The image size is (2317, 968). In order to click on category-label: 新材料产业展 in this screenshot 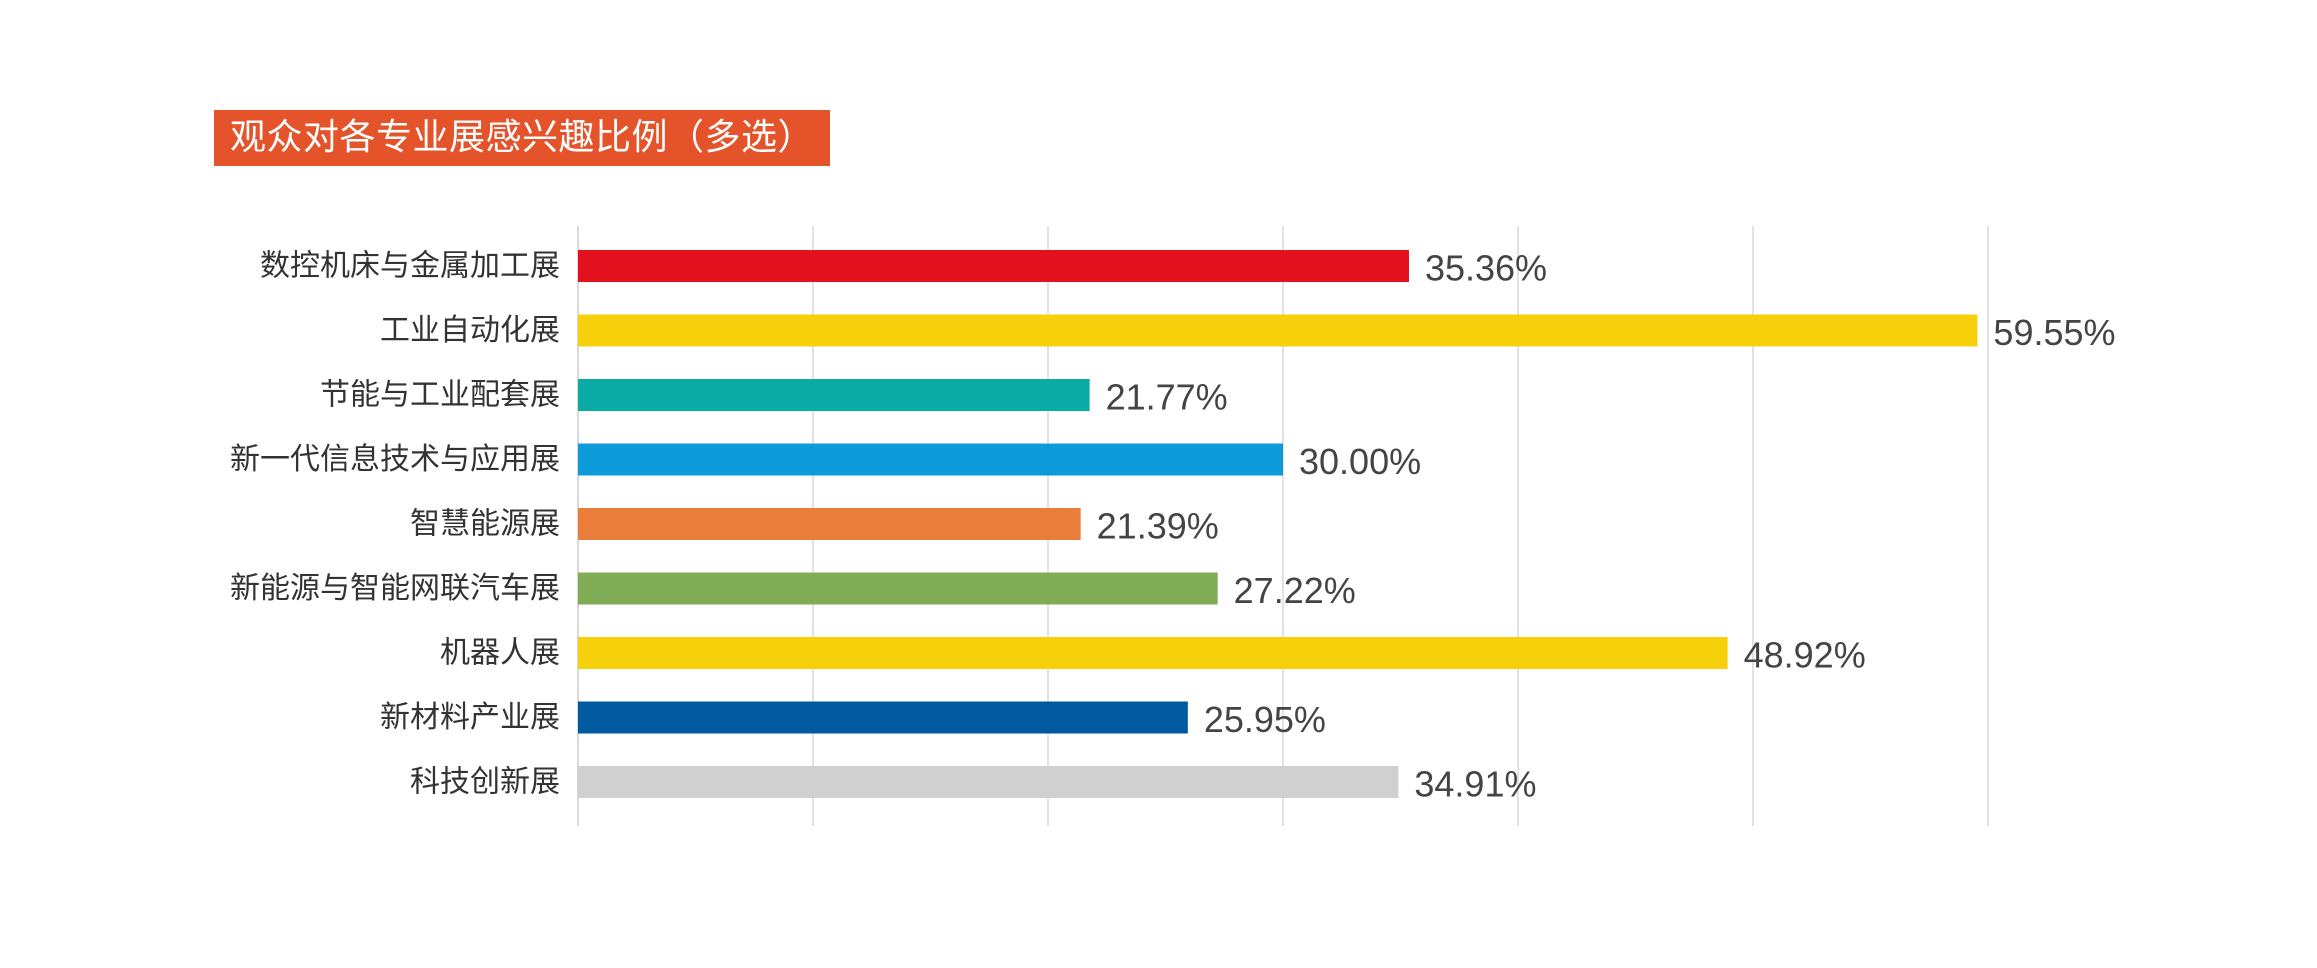, I will do `click(470, 717)`.